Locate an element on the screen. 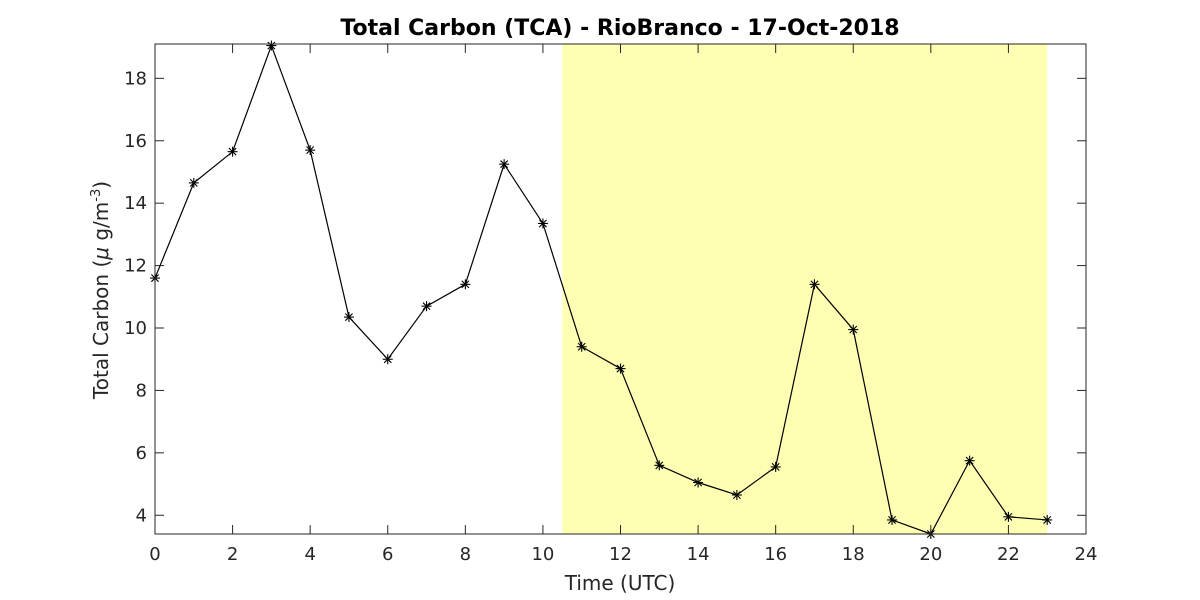 Image resolution: width=1200 pixels, height=600 pixels. y-tick-label: 6 is located at coordinates (141, 453).